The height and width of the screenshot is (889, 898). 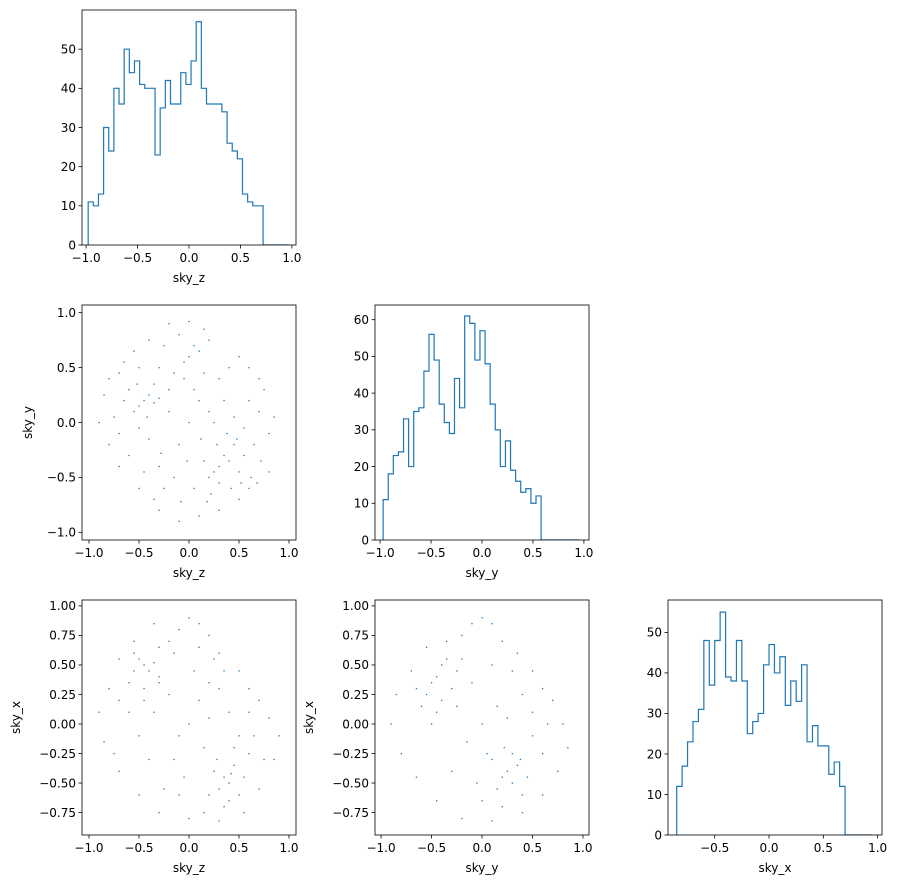 I want to click on x-axis-label: sky_x, so click(x=775, y=868).